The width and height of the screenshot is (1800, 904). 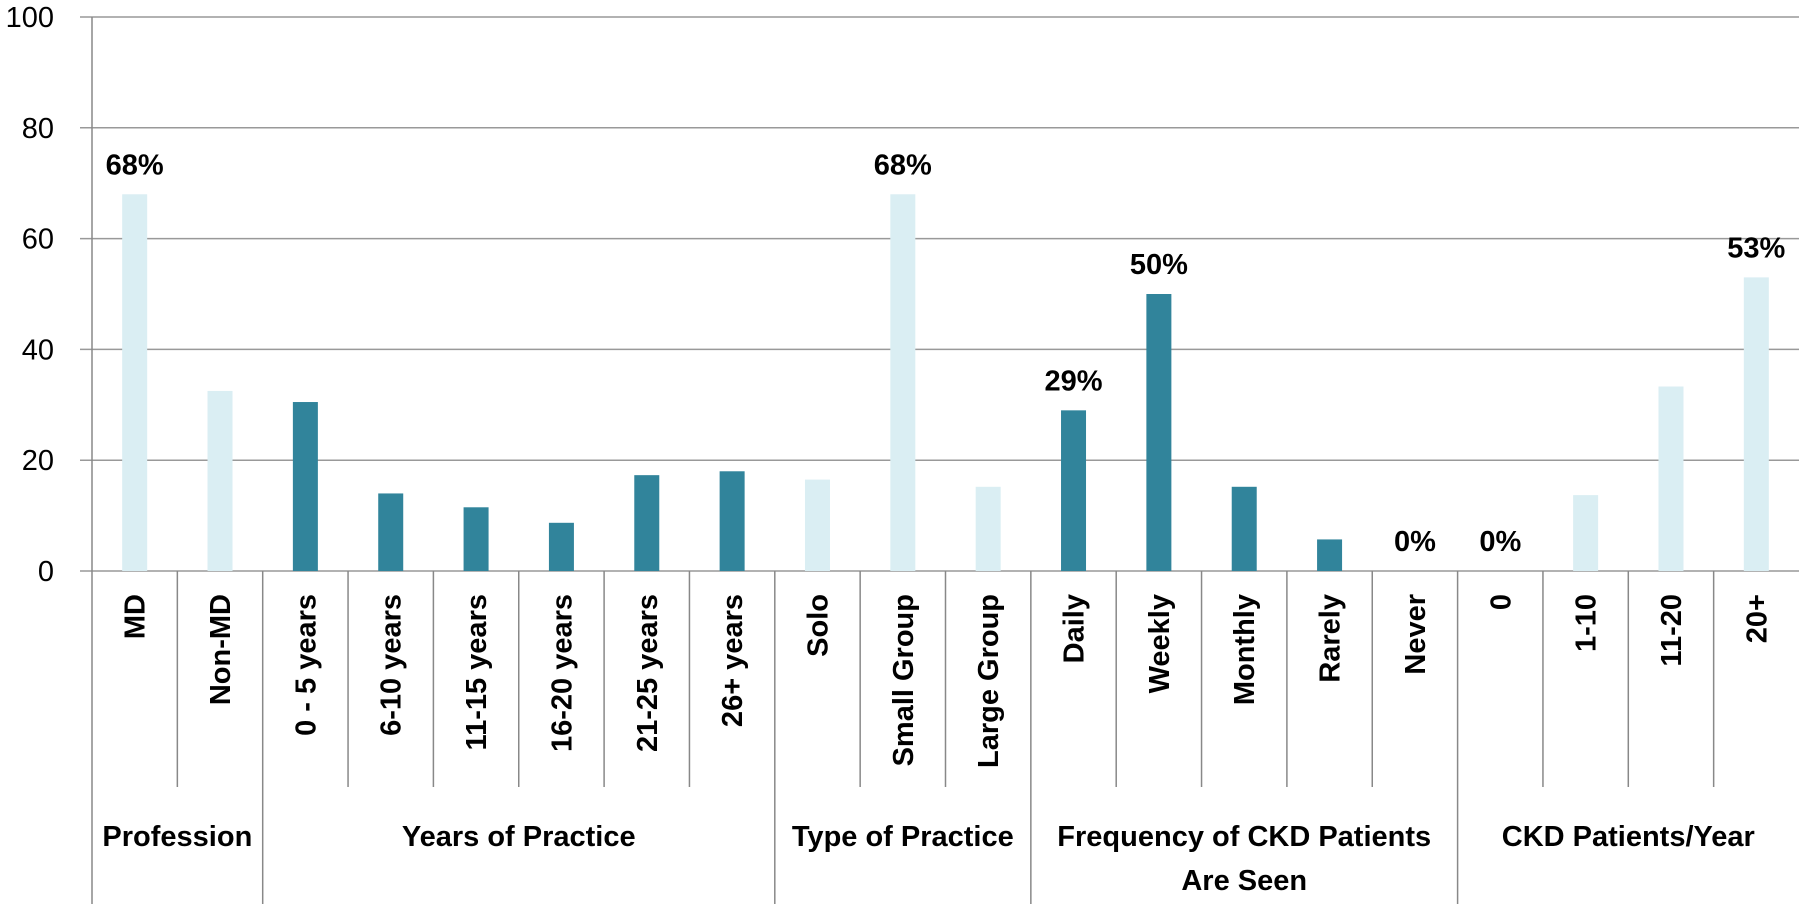 I want to click on x-tick-label: Small Group, so click(x=904, y=680).